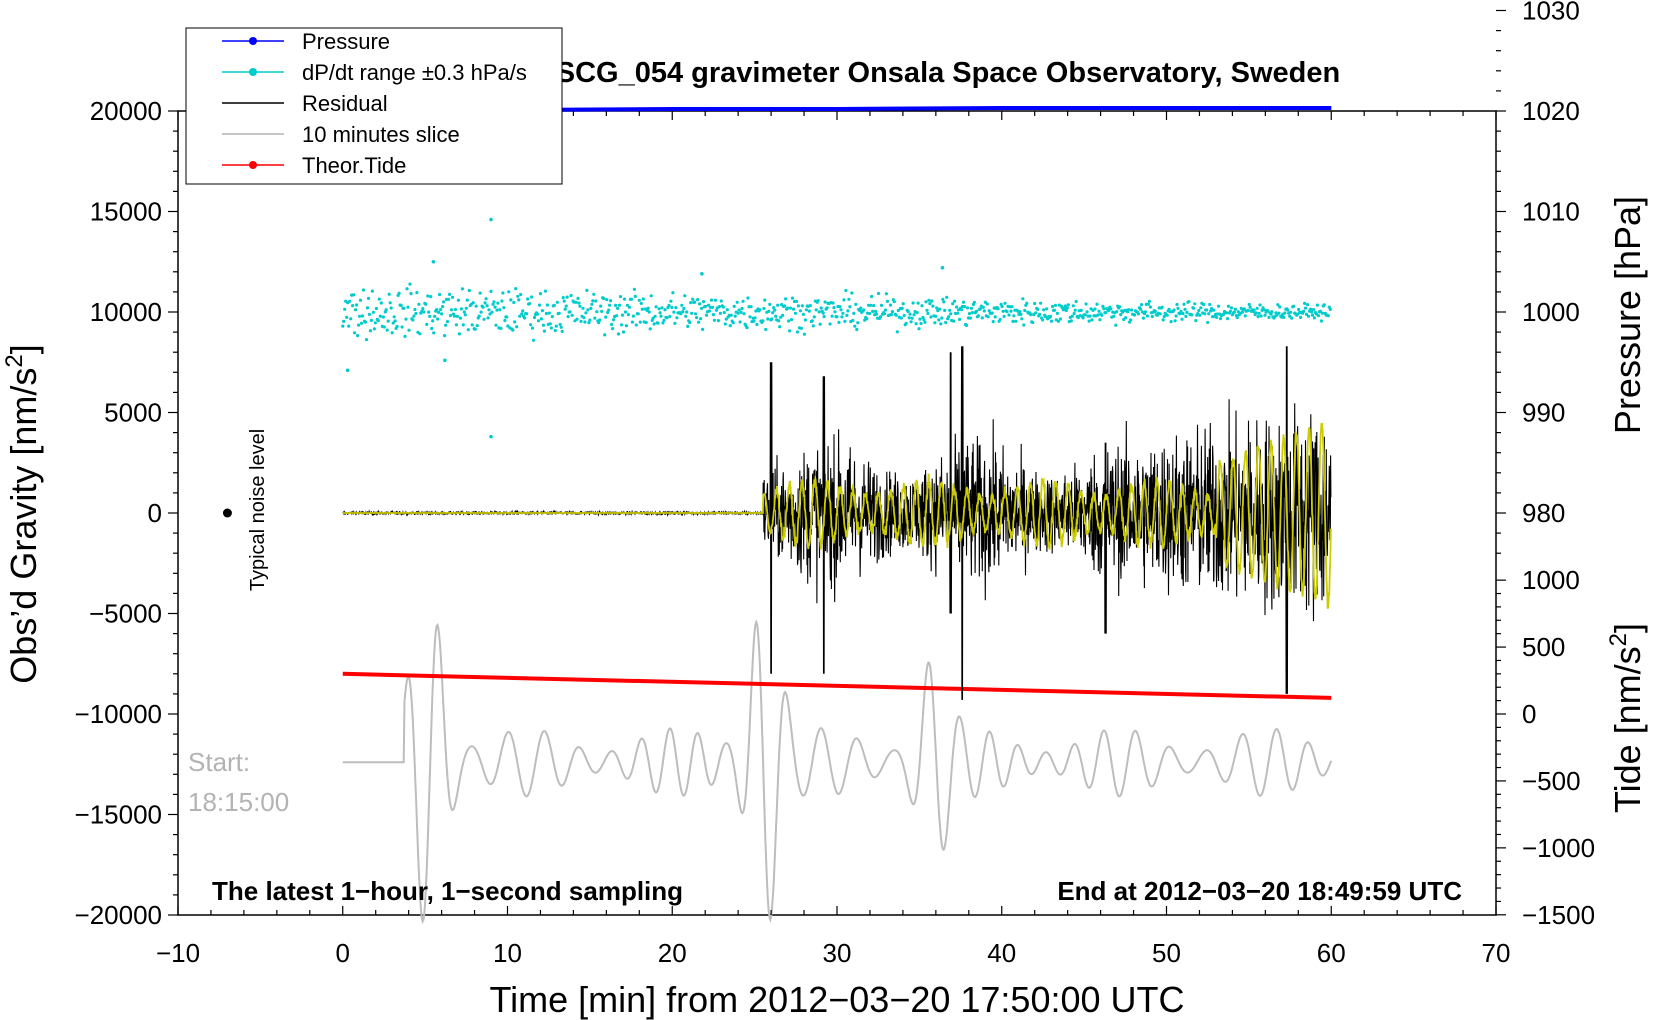  What do you see at coordinates (178, 953) in the screenshot?
I see `x-tick-label: −10` at bounding box center [178, 953].